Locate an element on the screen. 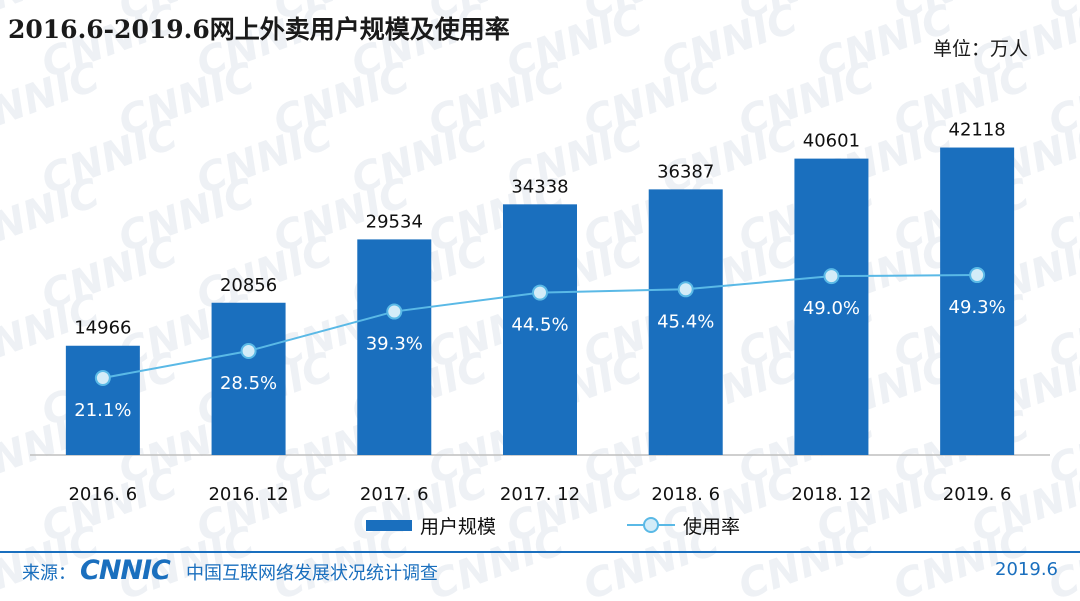  bar-value-label: 40601 is located at coordinates (831, 141).